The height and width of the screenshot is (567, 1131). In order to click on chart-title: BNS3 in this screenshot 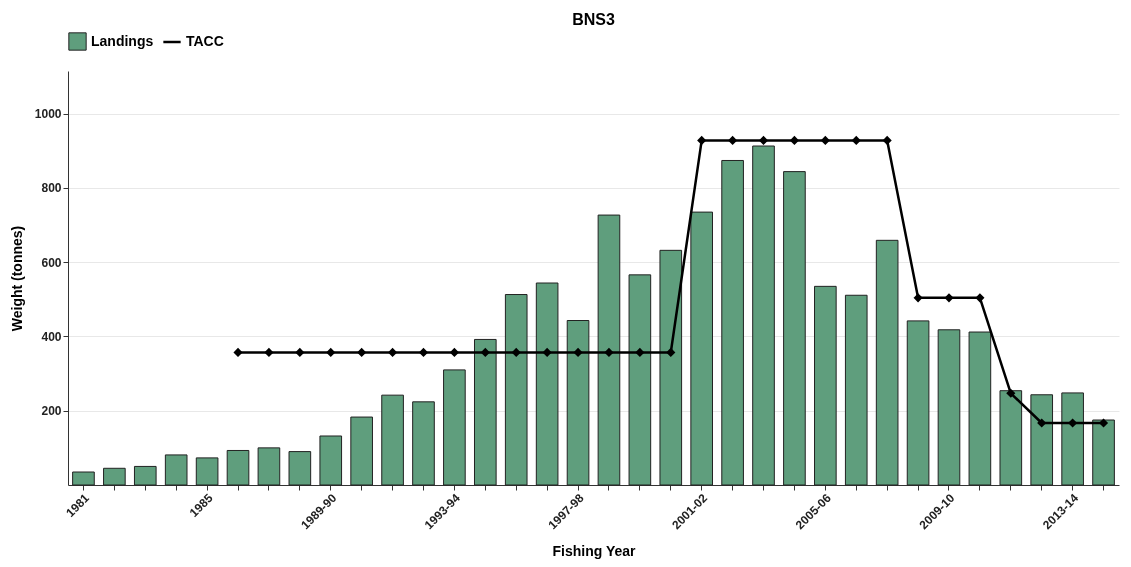, I will do `click(593, 19)`.